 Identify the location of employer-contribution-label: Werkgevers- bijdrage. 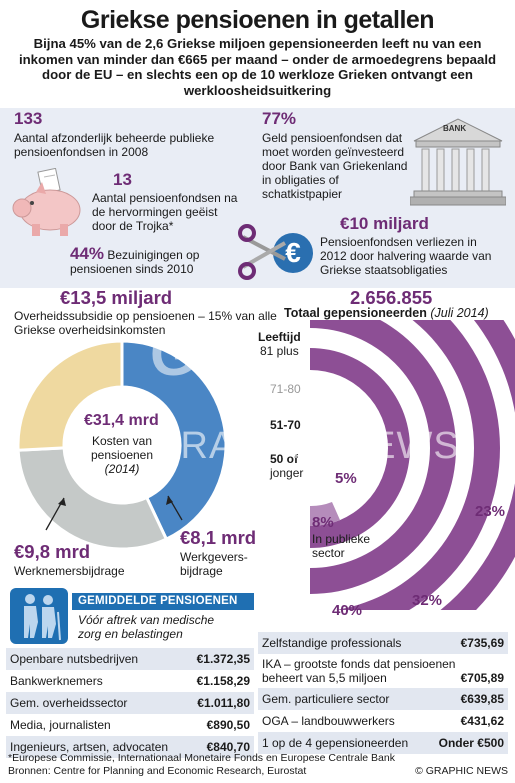
(214, 564).